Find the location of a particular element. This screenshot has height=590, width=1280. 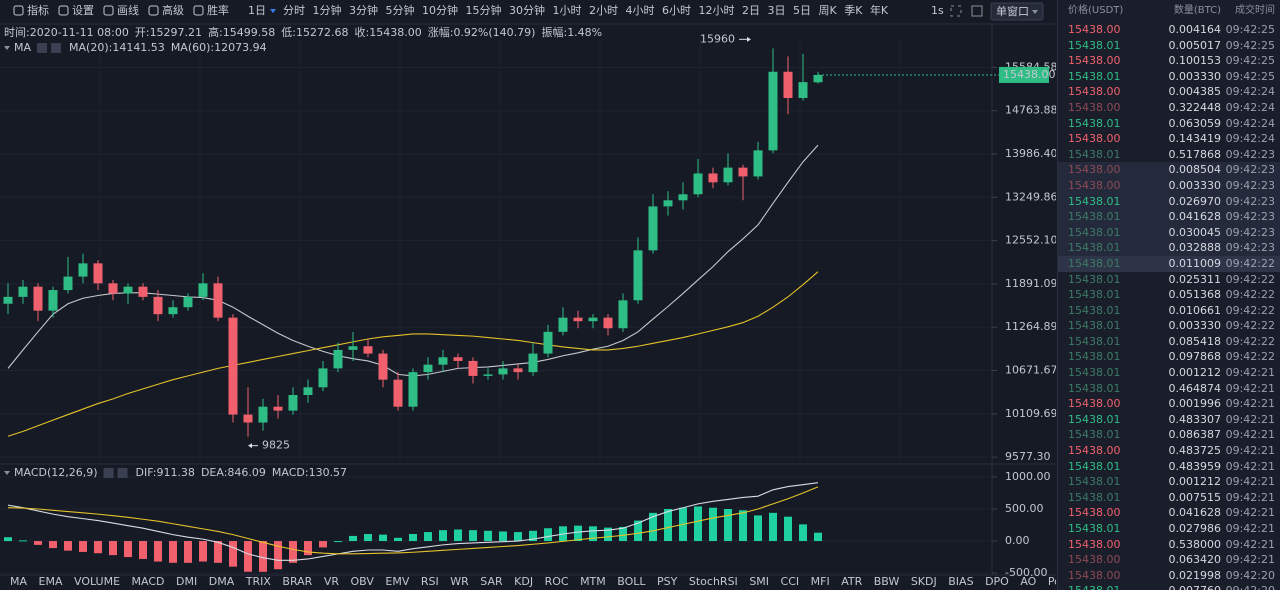

indicator-tab: VR is located at coordinates (332, 581).